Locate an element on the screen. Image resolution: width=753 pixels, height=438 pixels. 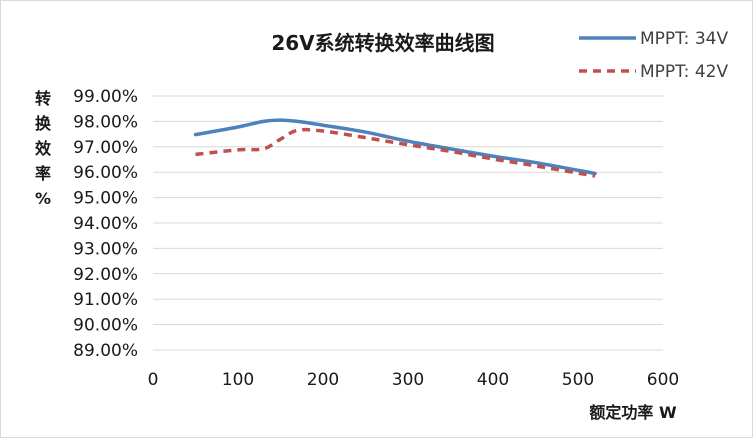
x-tick-label: 300 is located at coordinates (408, 380).